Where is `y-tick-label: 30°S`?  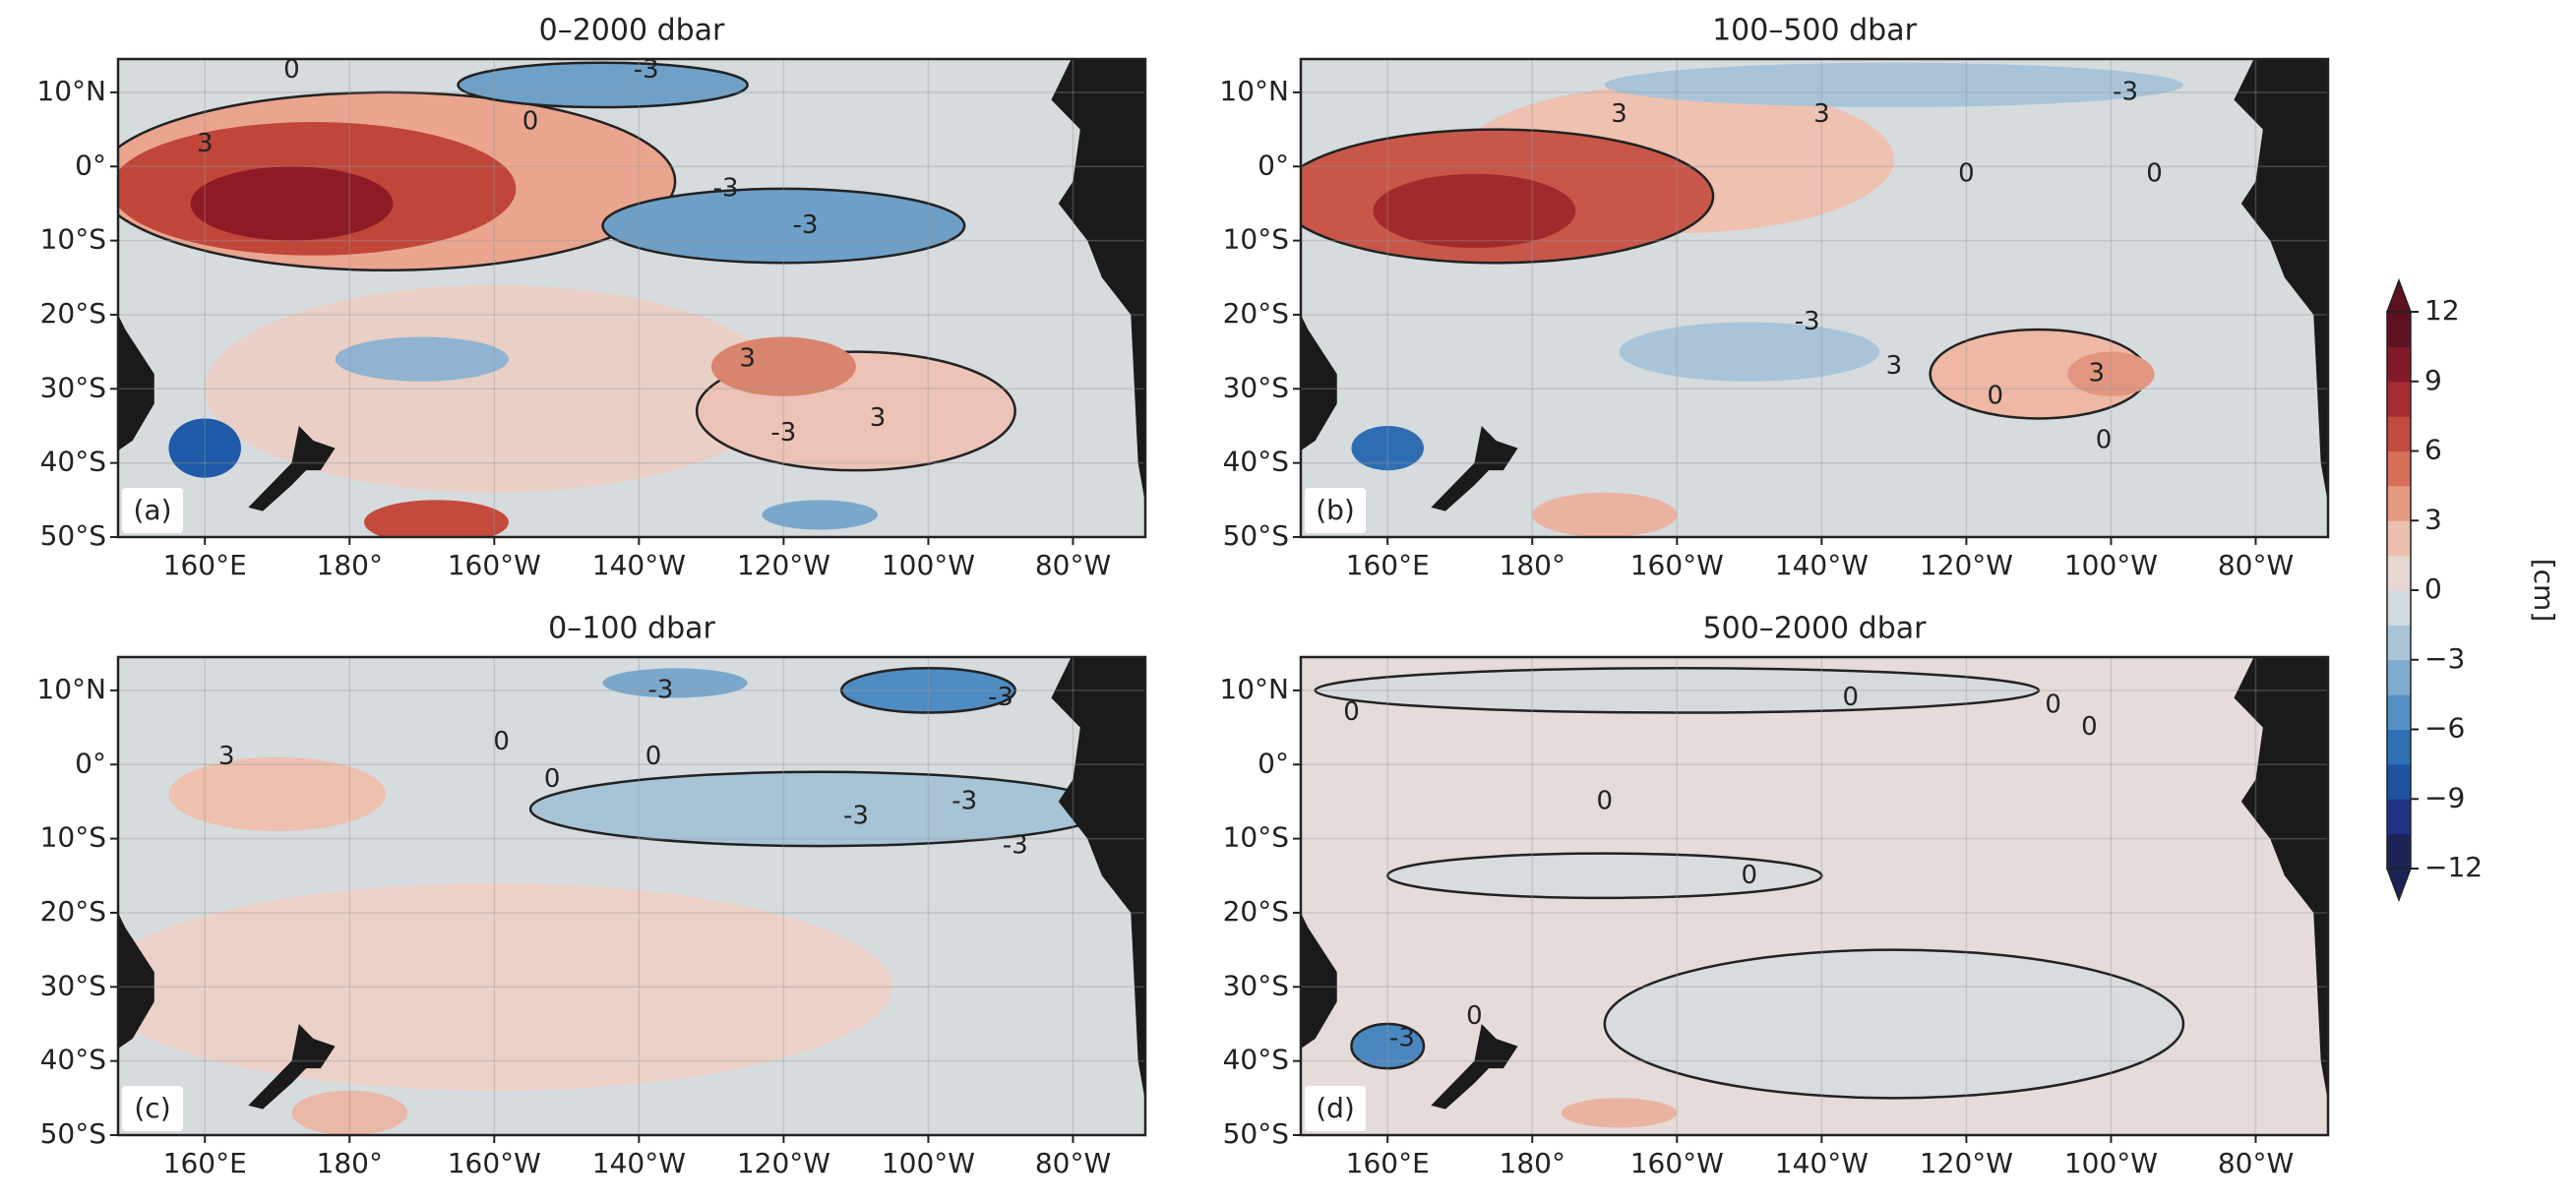
y-tick-label: 30°S is located at coordinates (73, 985).